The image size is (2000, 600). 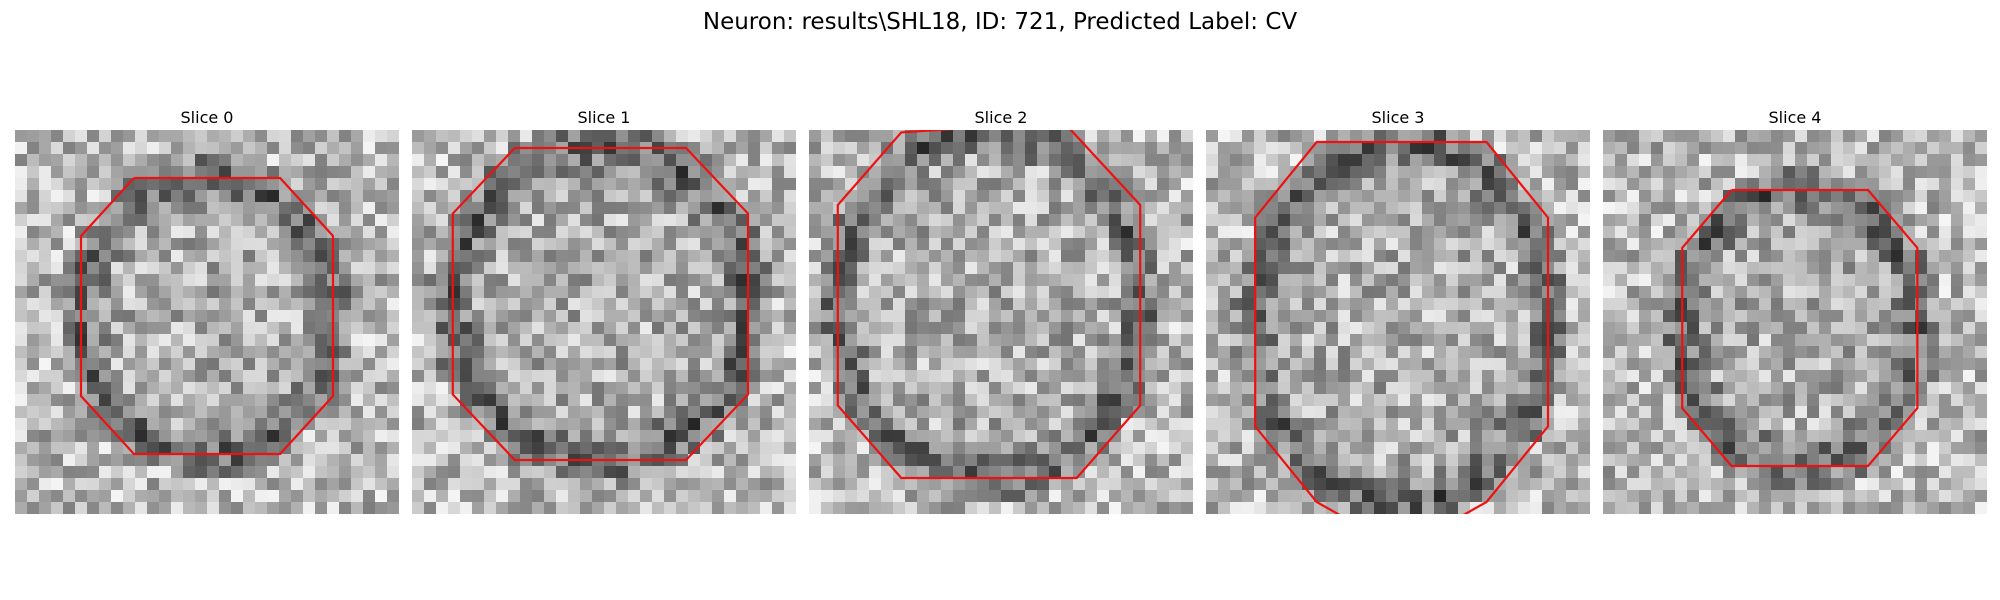 What do you see at coordinates (1795, 117) in the screenshot?
I see `slice-title: Slice 4` at bounding box center [1795, 117].